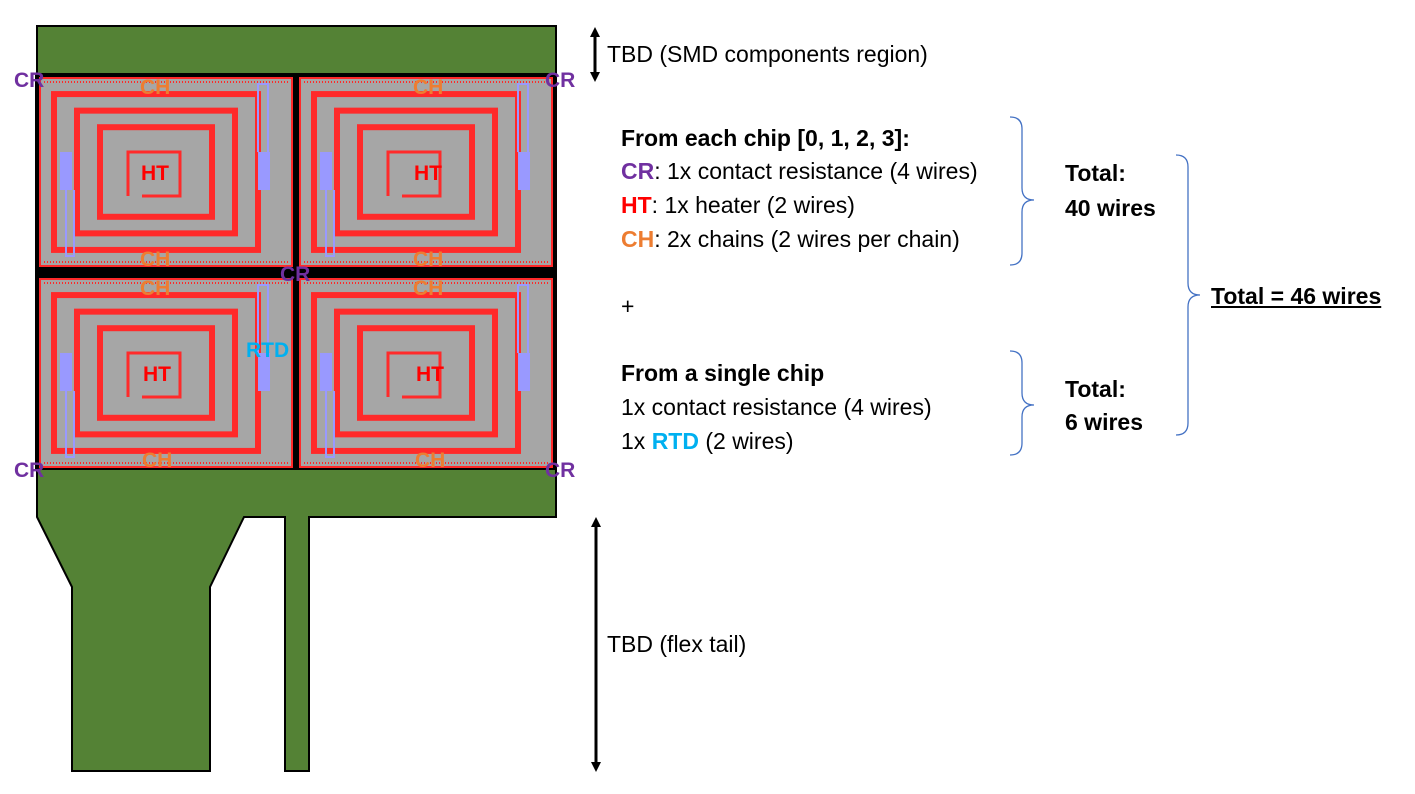  I want to click on rtd-label: RTD, so click(268, 350).